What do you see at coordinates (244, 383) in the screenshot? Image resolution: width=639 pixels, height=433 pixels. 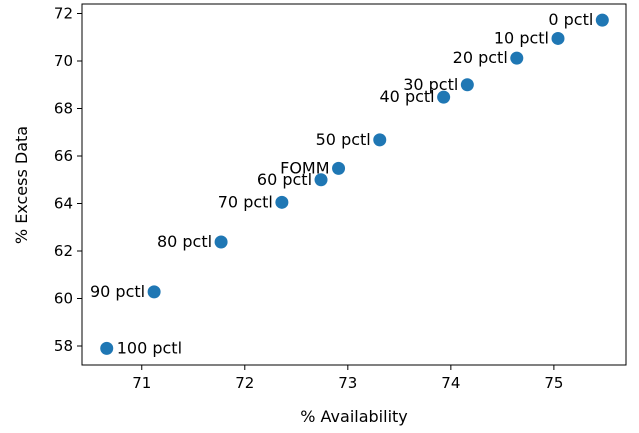 I see `x-tick-label: 72` at bounding box center [244, 383].